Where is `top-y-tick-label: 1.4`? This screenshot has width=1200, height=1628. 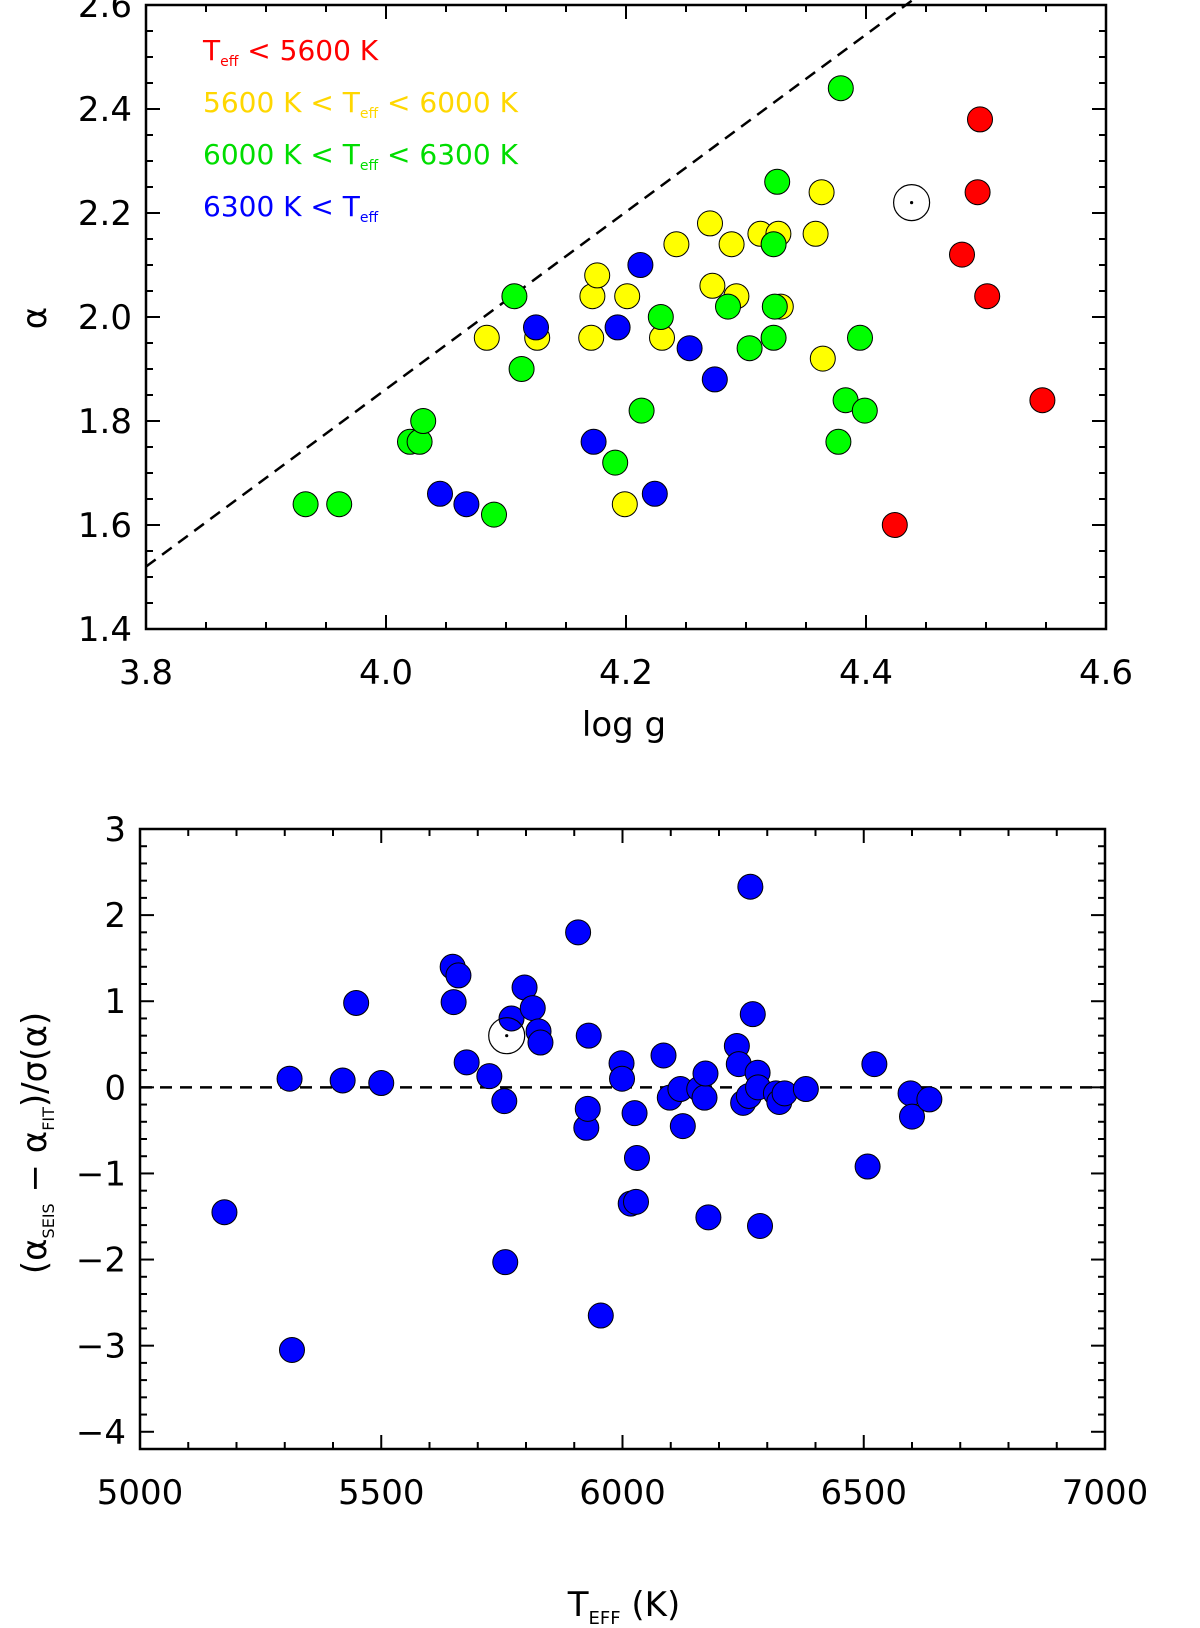 top-y-tick-label: 1.4 is located at coordinates (105, 630).